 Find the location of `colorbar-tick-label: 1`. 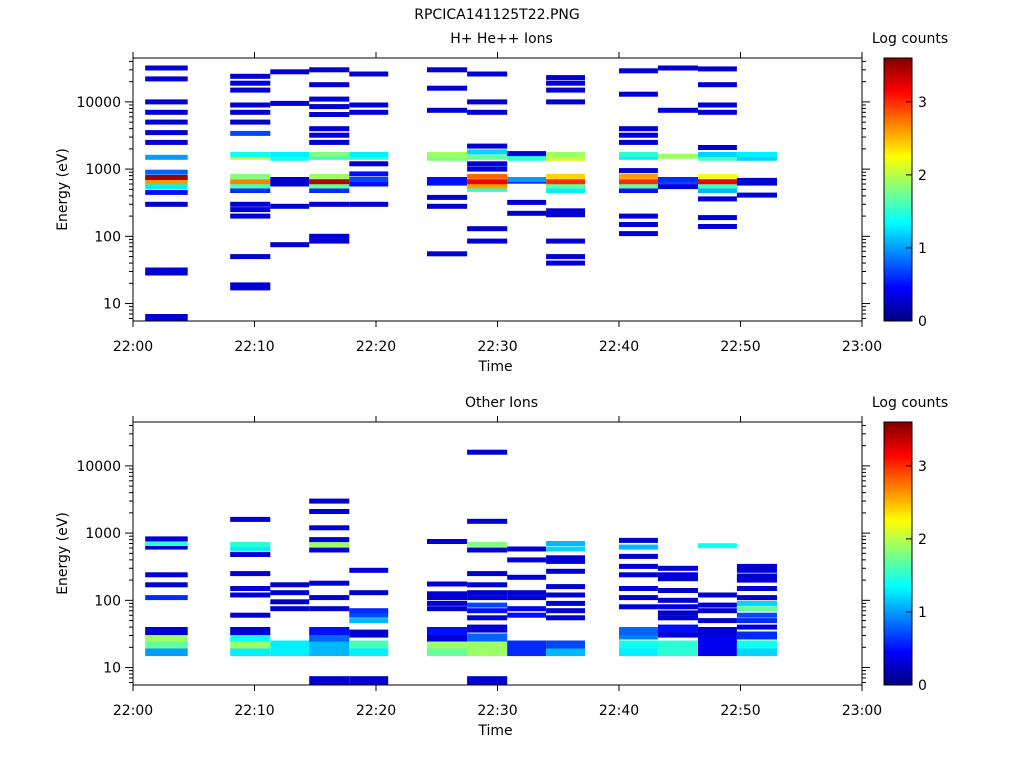

colorbar-tick-label: 1 is located at coordinates (922, 249).